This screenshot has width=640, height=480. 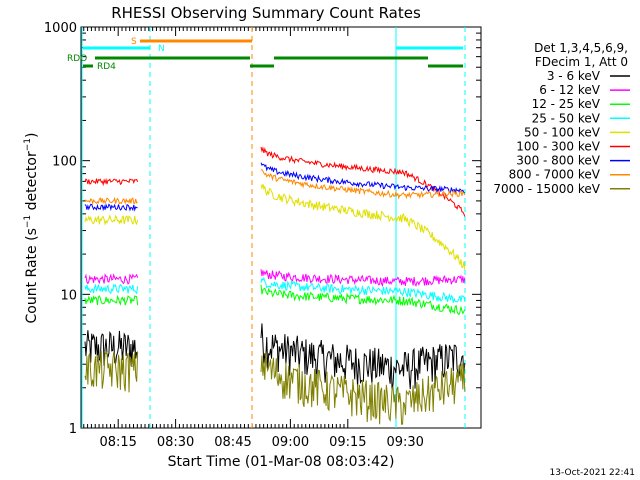 What do you see at coordinates (566, 104) in the screenshot?
I see `legend-label: 12 - 25 keV` at bounding box center [566, 104].